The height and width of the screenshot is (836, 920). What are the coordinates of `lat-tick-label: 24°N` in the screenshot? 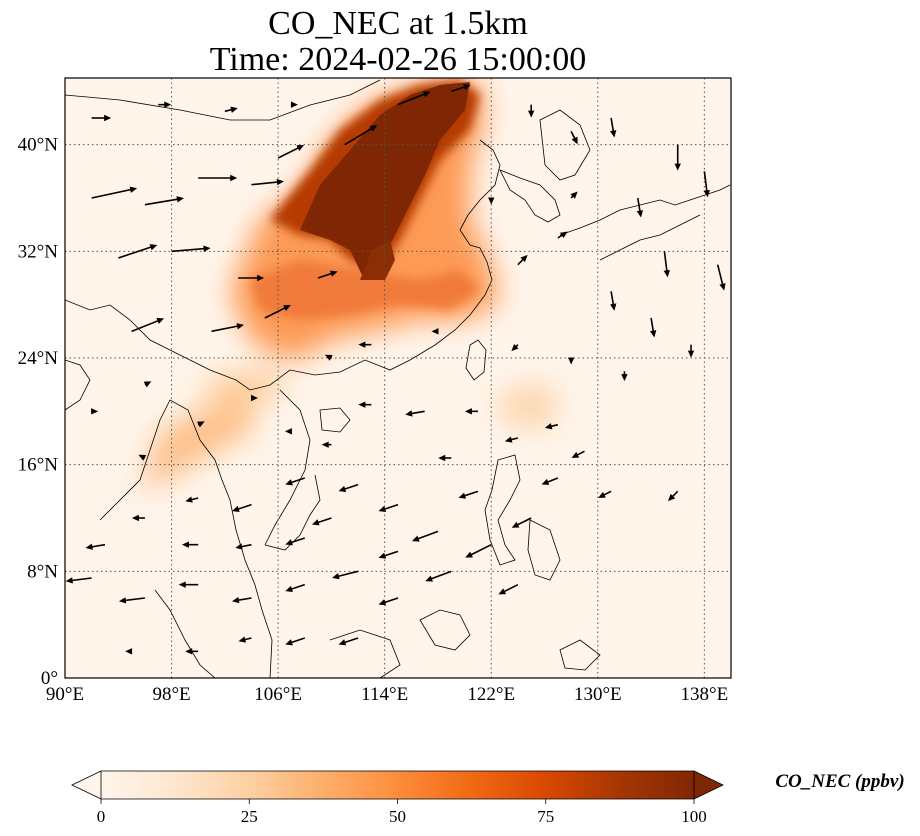 It's located at (38, 358).